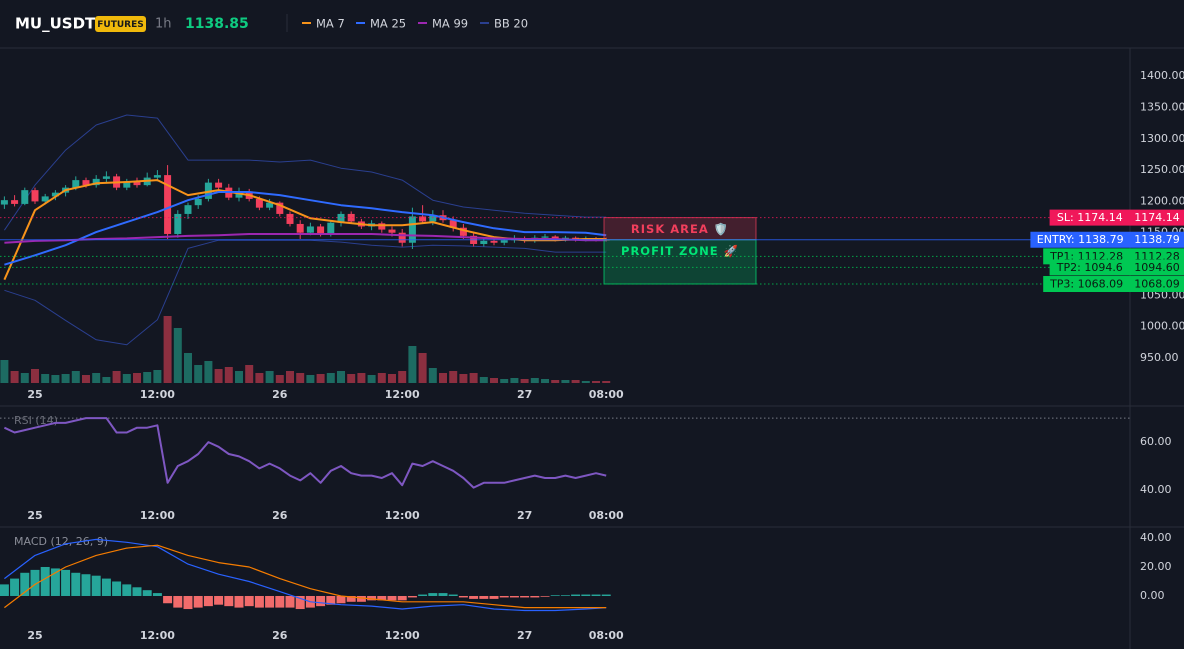 Image resolution: width=1184 pixels, height=649 pixels. What do you see at coordinates (120, 24) in the screenshot?
I see `badge-bg` at bounding box center [120, 24].